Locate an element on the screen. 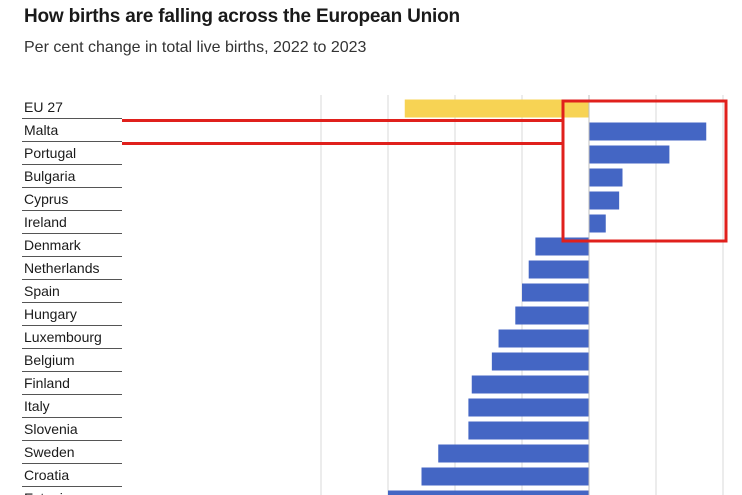 Image resolution: width=742 pixels, height=495 pixels. category-label: Bulgaria is located at coordinates (50, 176).